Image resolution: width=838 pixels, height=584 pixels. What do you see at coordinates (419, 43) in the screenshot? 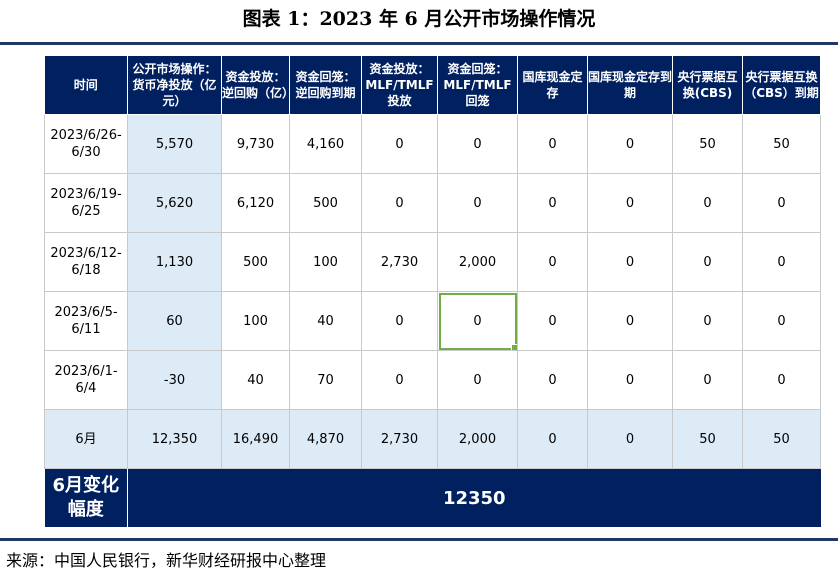
I see `top-rule` at bounding box center [419, 43].